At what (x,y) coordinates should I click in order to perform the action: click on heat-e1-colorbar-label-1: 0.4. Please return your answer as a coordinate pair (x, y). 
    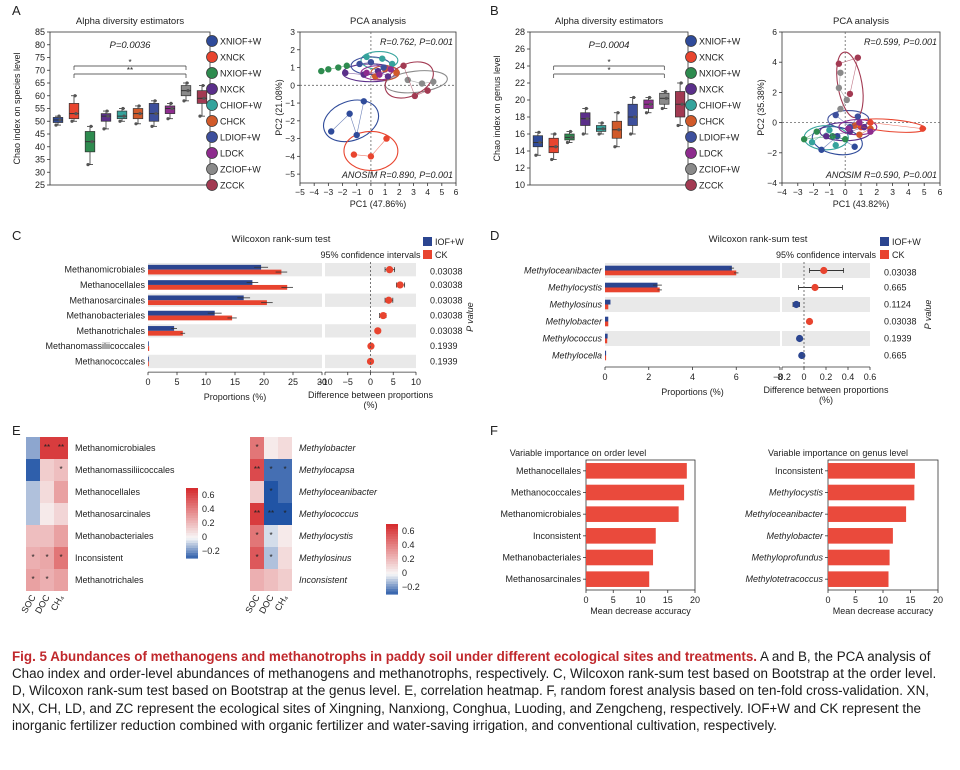
    Looking at the image, I should click on (208, 509).